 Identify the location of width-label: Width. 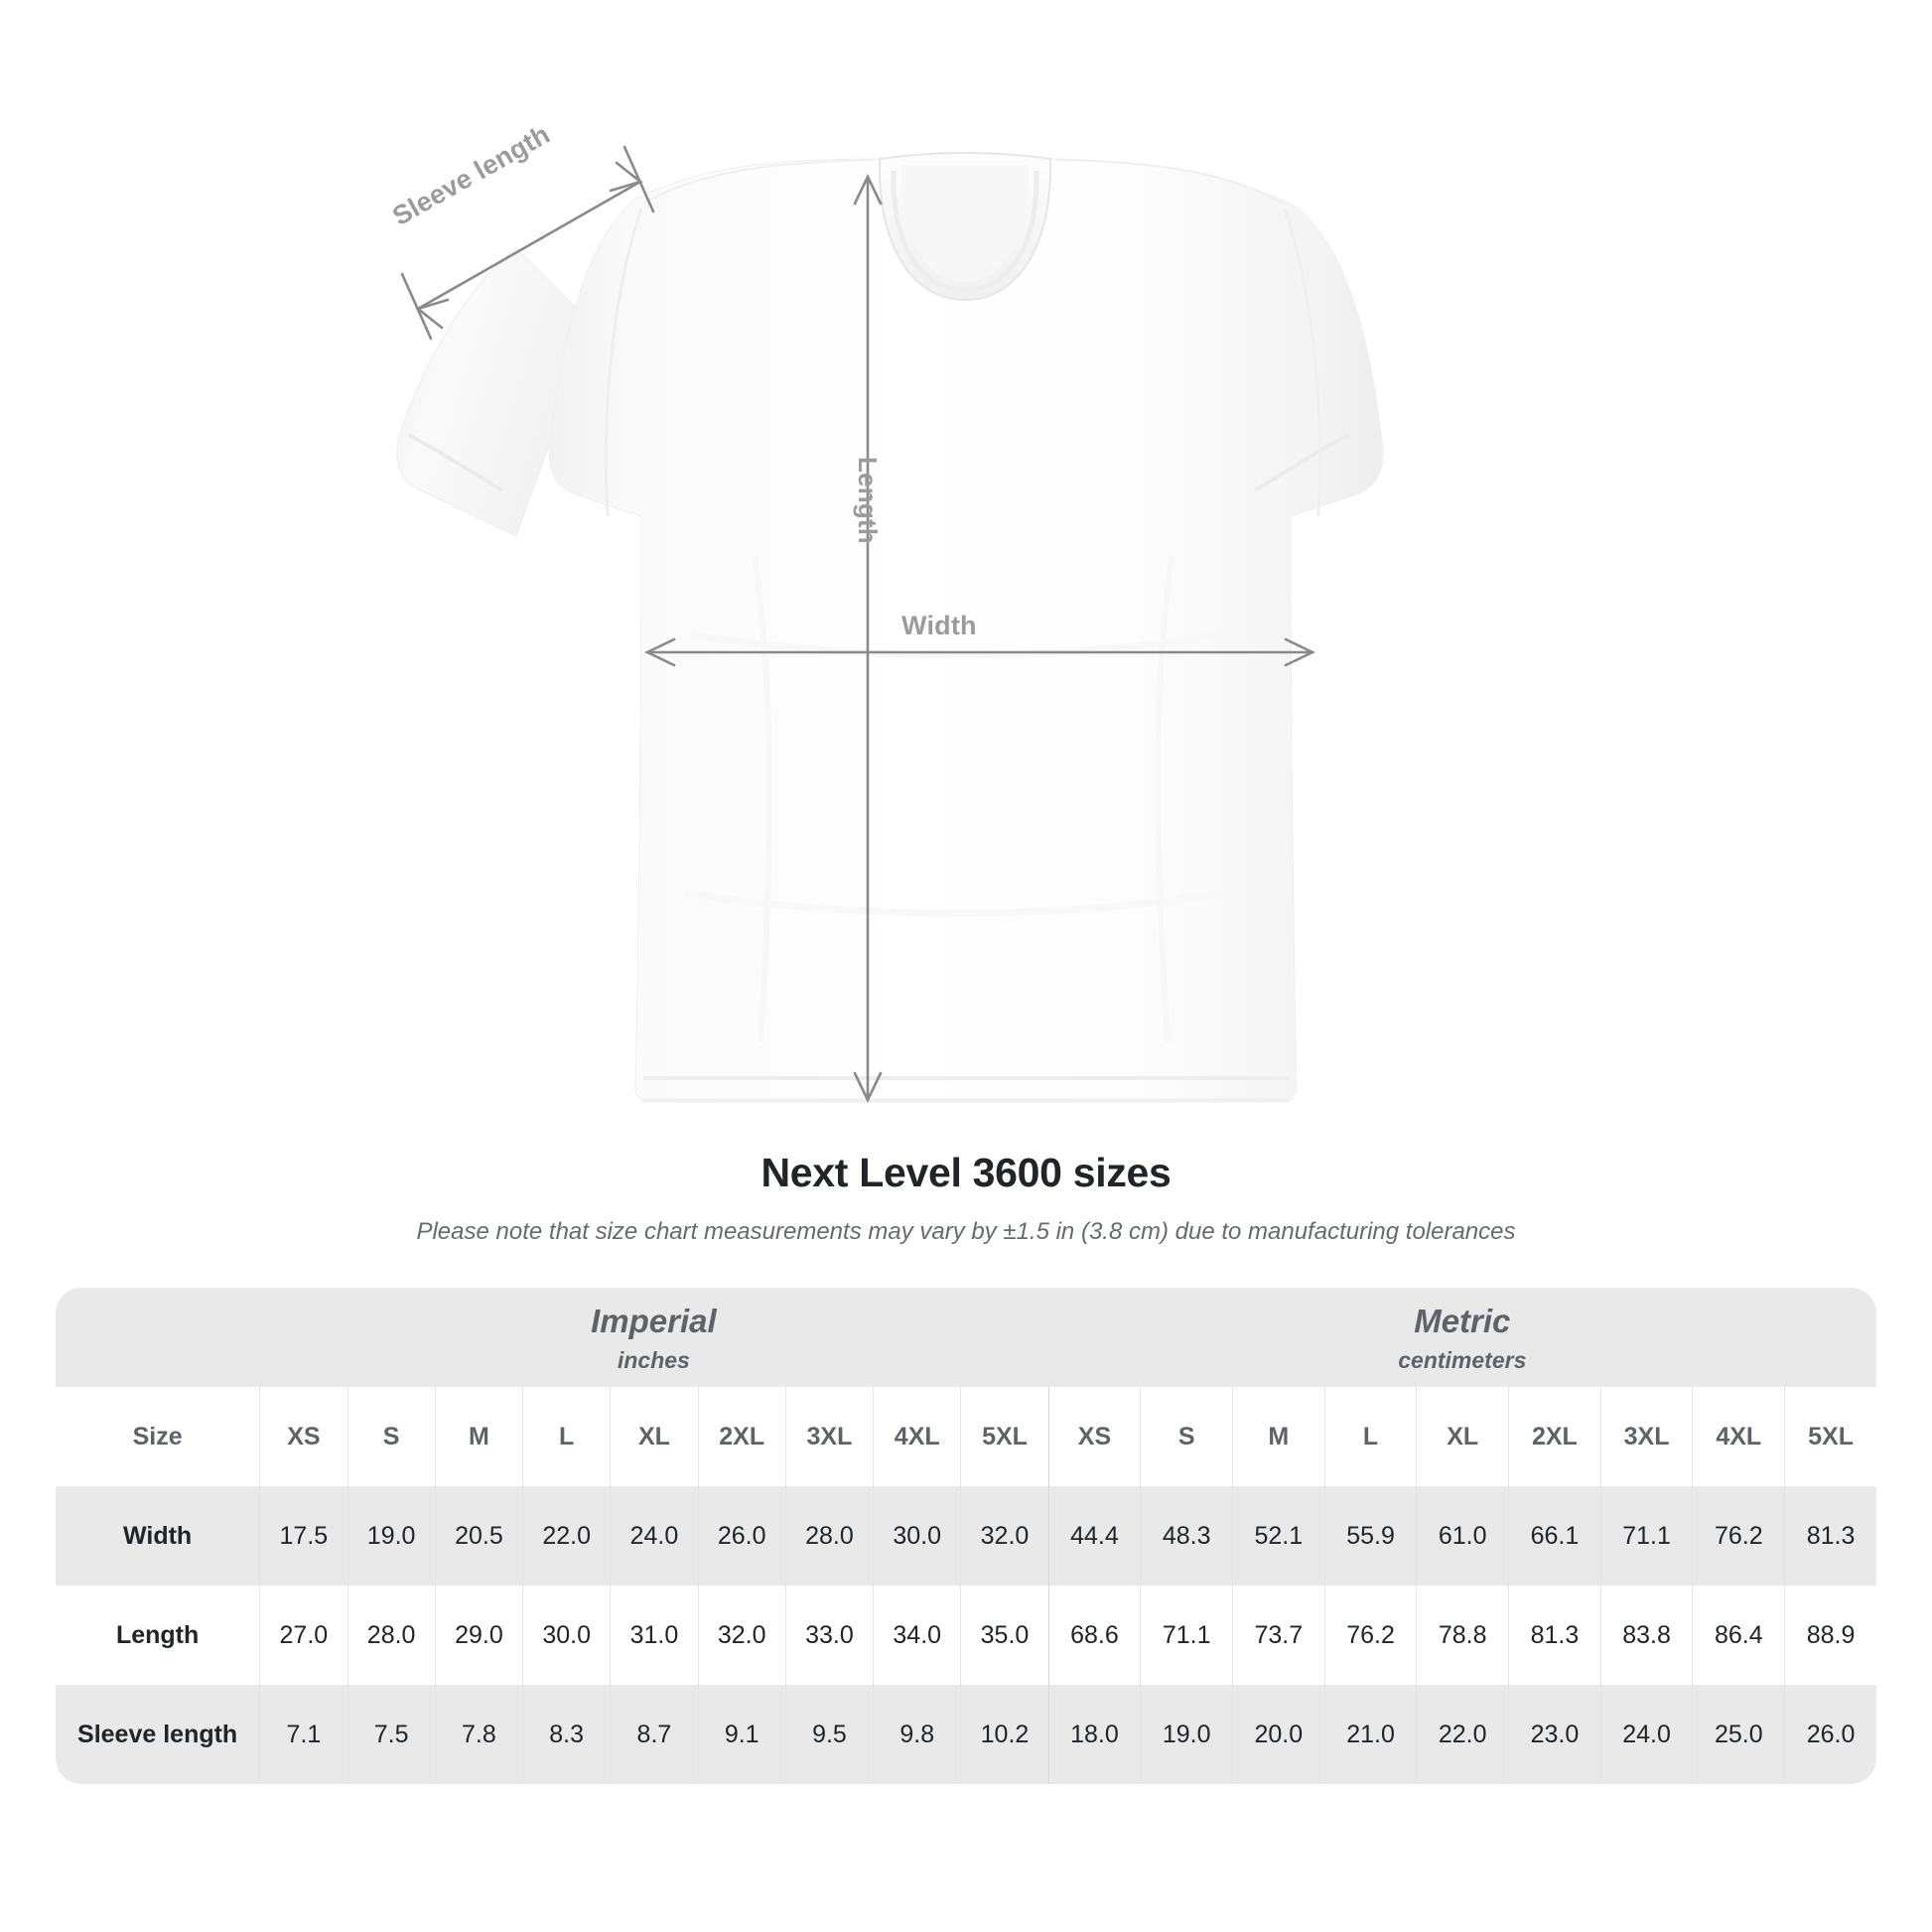
(939, 626).